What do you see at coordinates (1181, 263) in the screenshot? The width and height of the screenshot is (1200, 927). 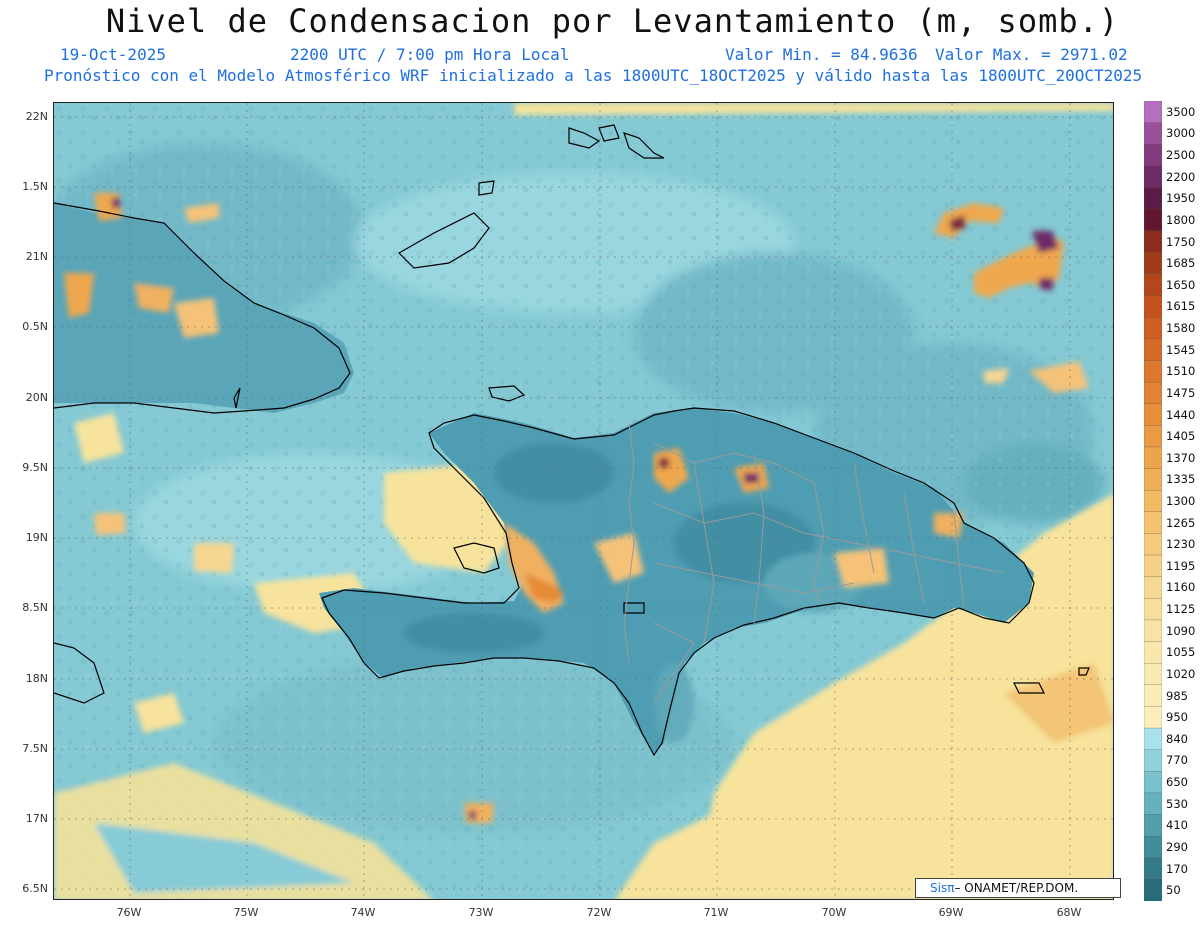 I see `colorbar-label: 1685` at bounding box center [1181, 263].